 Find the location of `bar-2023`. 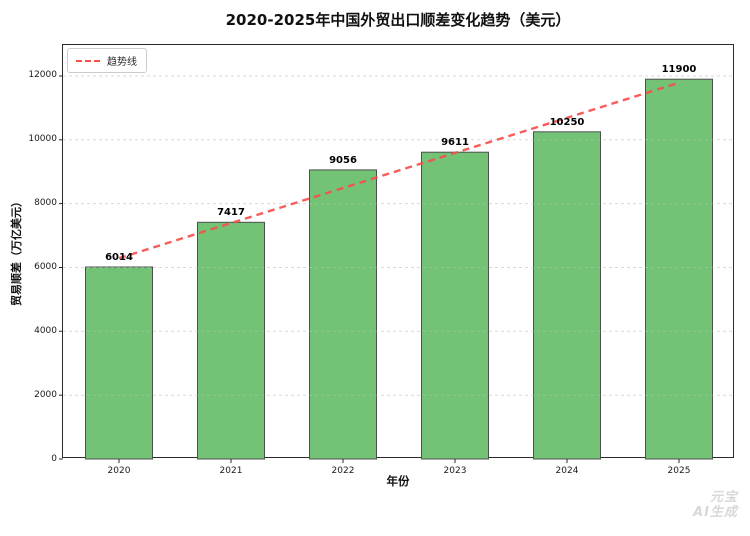

bar-2023 is located at coordinates (455, 305).